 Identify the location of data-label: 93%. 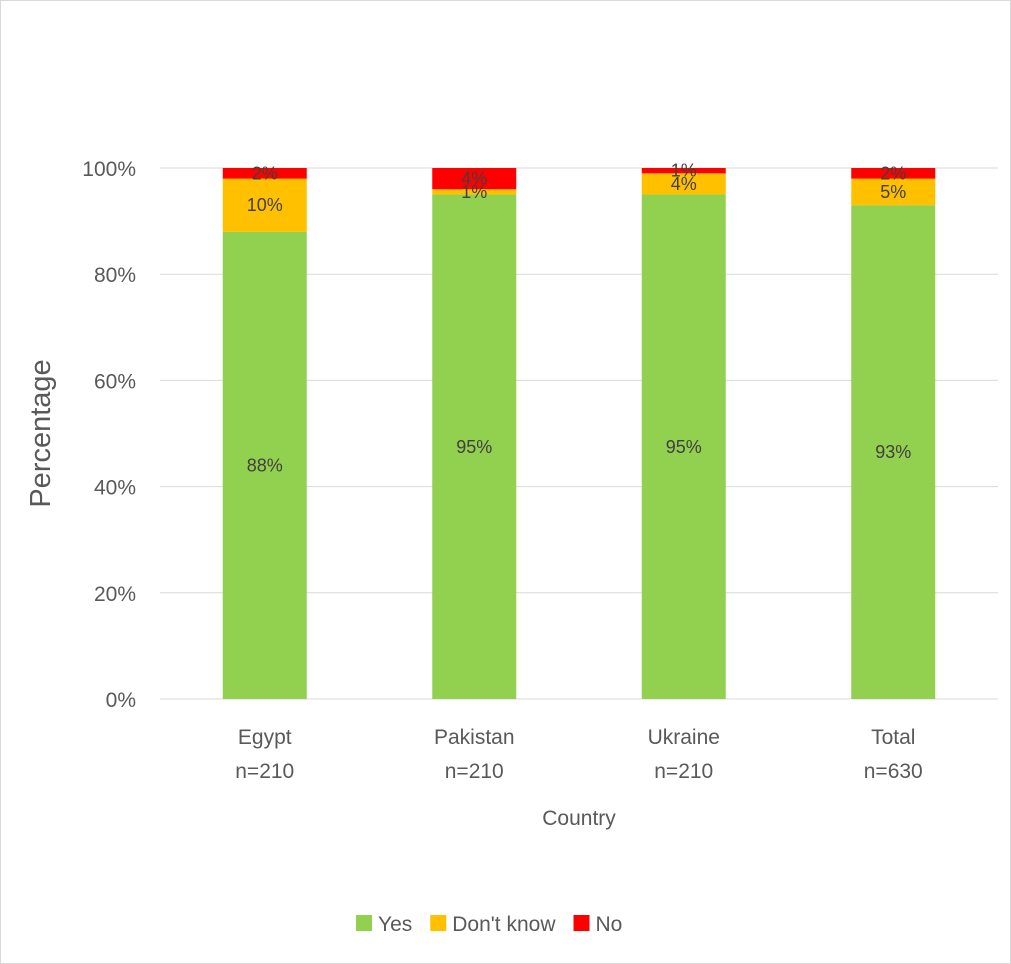
(893, 452).